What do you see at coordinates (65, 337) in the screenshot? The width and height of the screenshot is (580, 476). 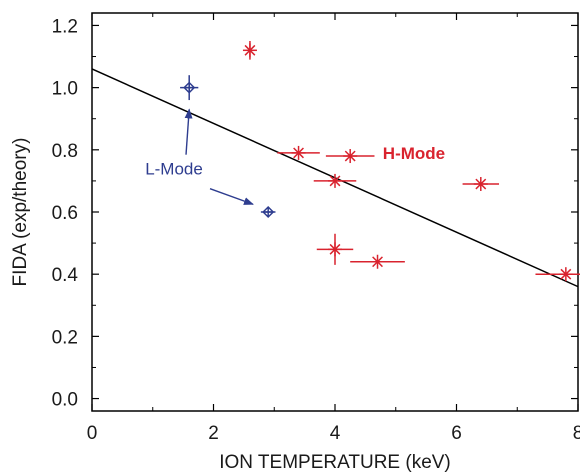 I see `y-tick-label: 0.2` at bounding box center [65, 337].